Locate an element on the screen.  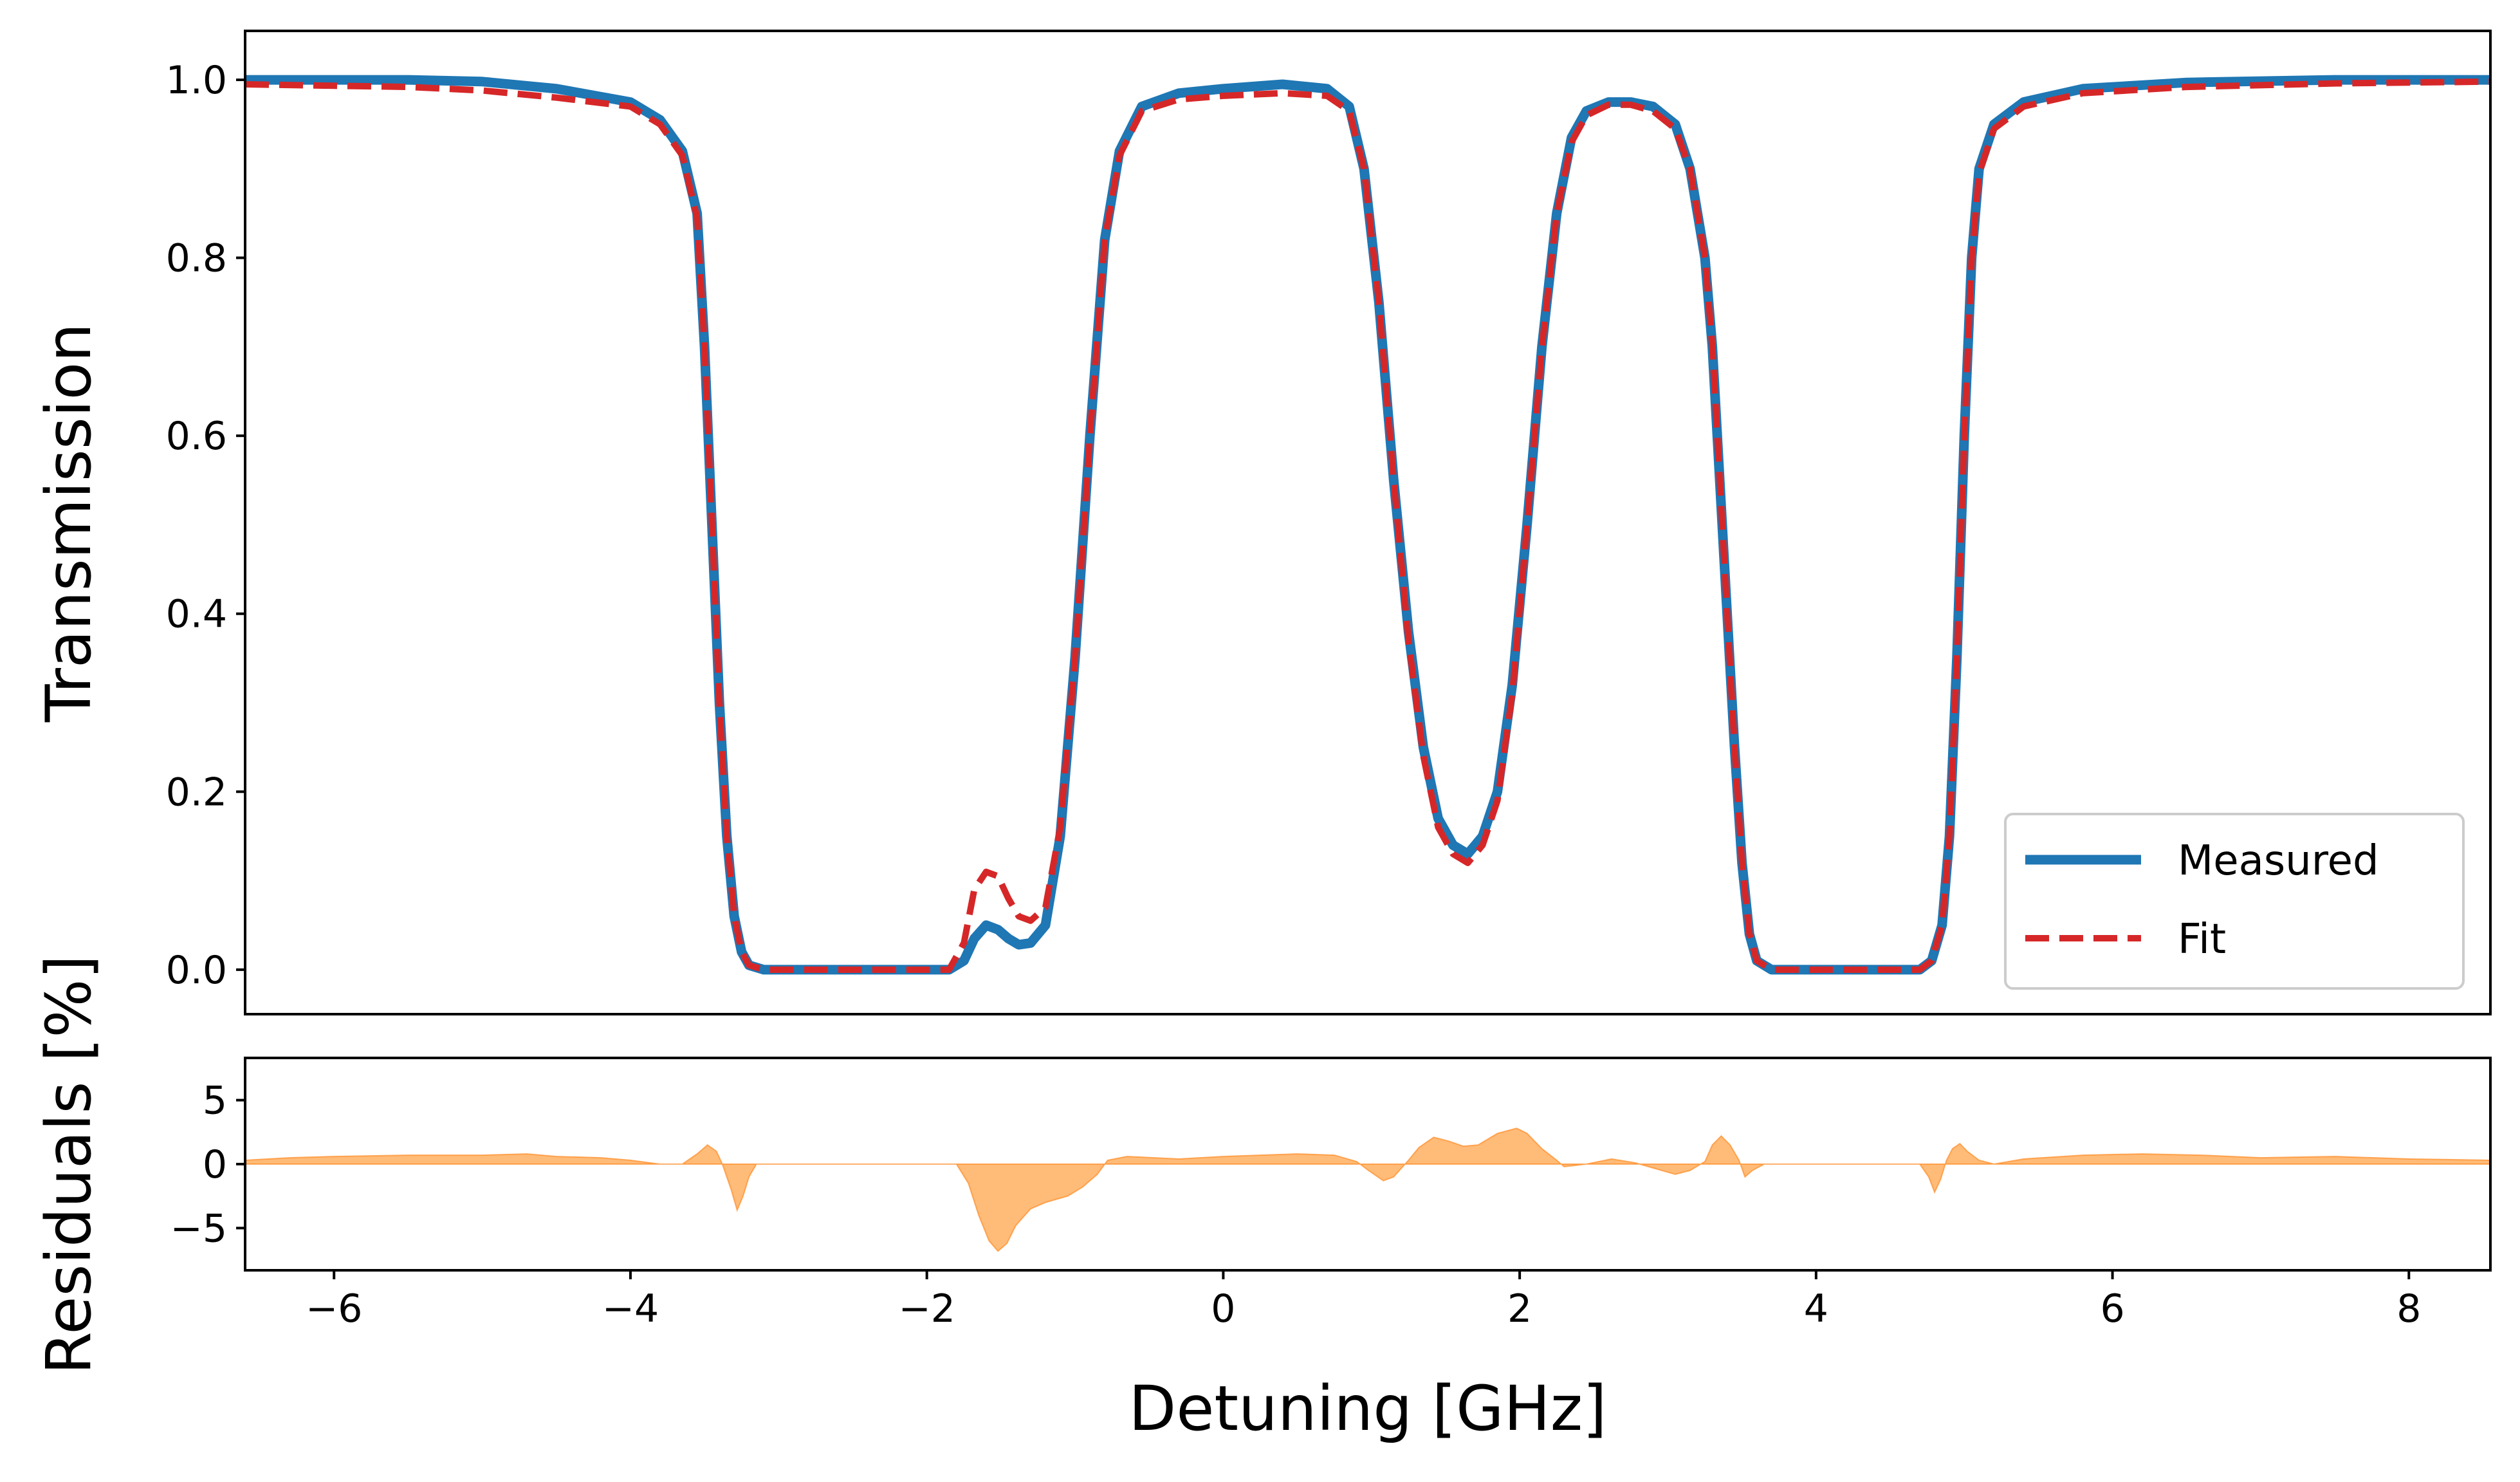
legend-label-fit: Fit is located at coordinates (2202, 939).